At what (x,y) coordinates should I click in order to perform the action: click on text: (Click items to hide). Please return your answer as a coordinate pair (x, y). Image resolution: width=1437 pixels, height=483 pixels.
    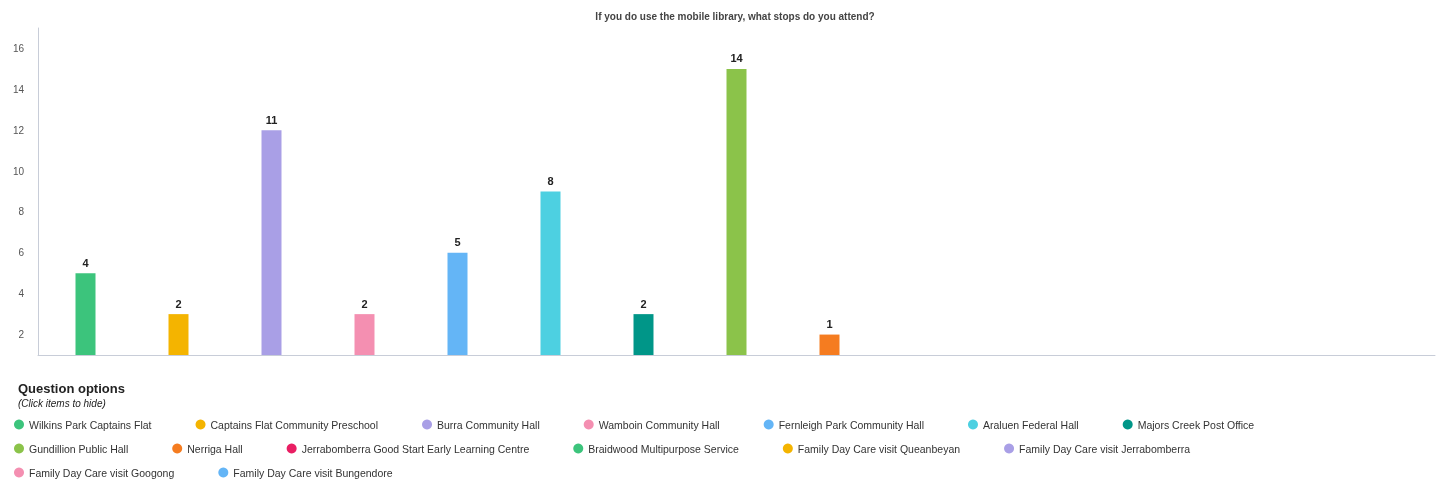
    Looking at the image, I should click on (62, 403).